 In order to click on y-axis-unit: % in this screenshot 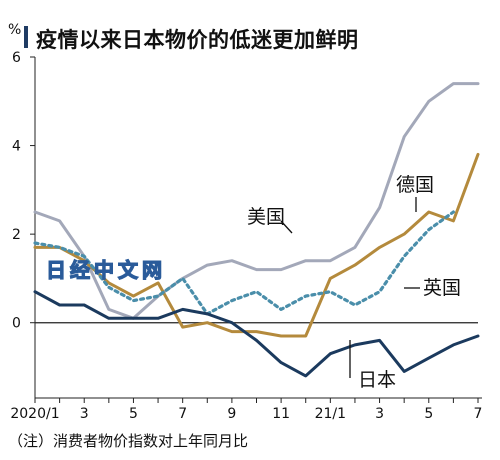, I will do `click(15, 30)`.